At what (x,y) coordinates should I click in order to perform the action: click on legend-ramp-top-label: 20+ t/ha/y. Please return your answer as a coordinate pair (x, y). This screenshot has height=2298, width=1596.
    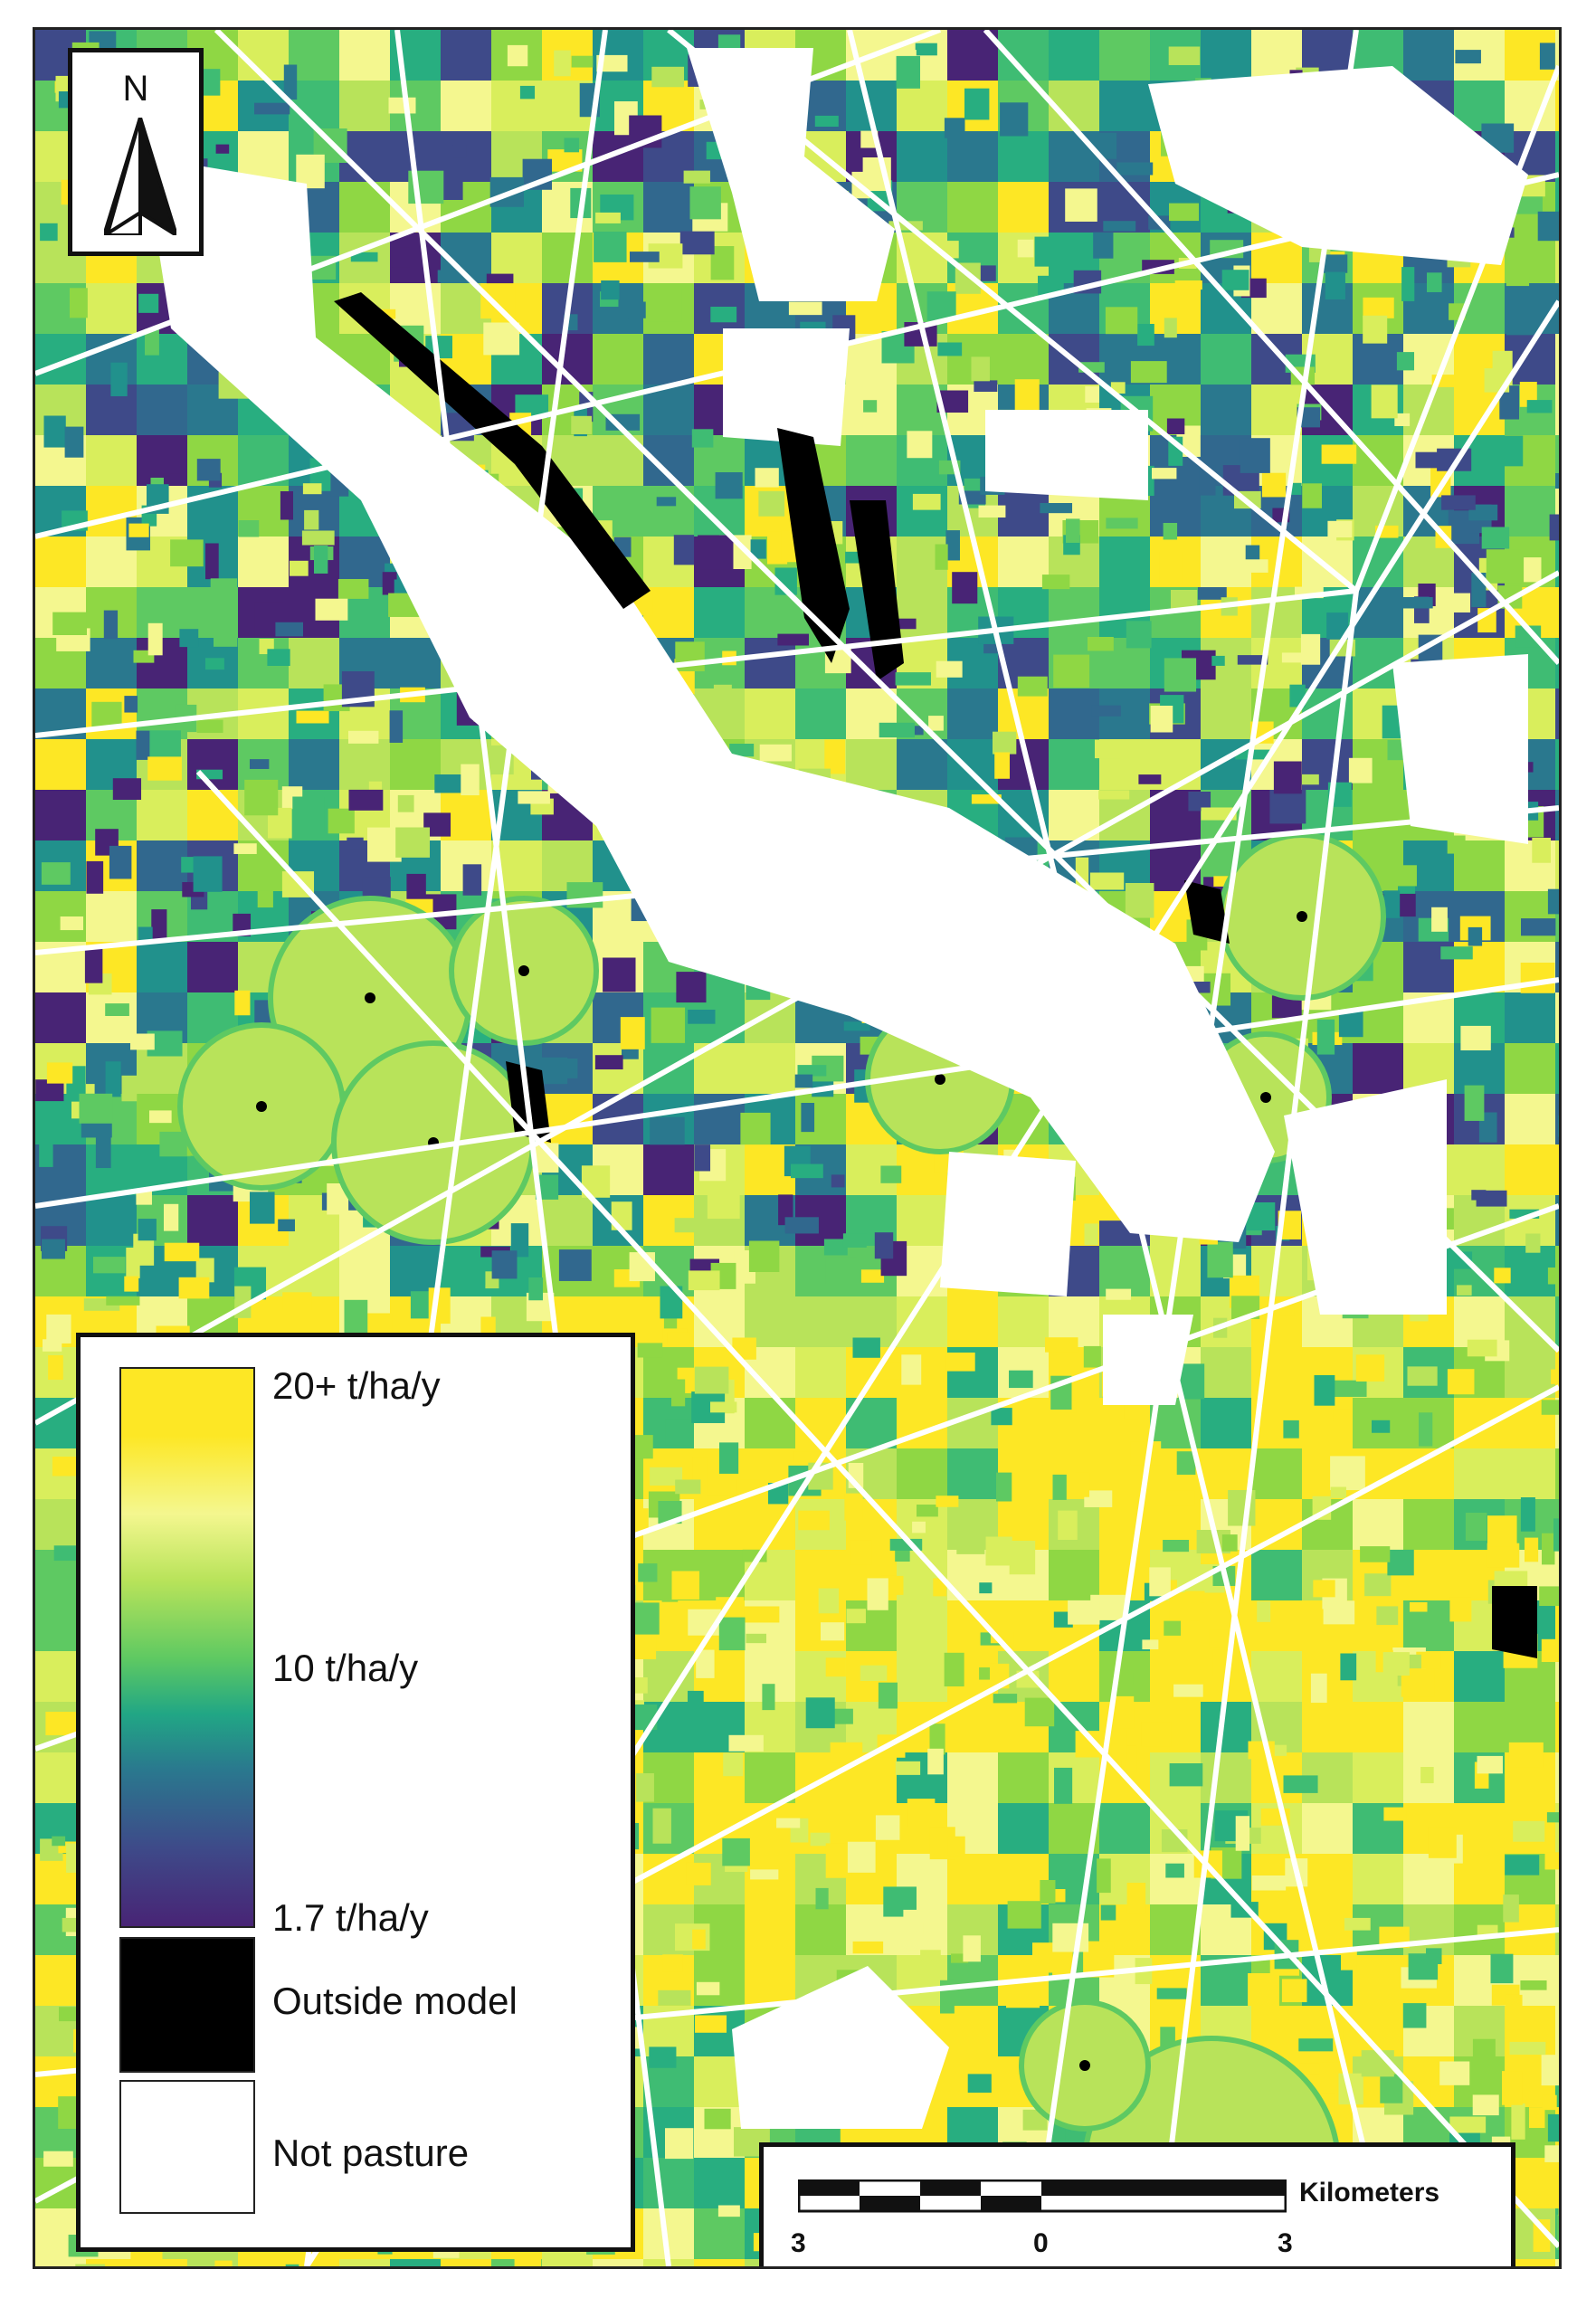
    Looking at the image, I should click on (356, 1386).